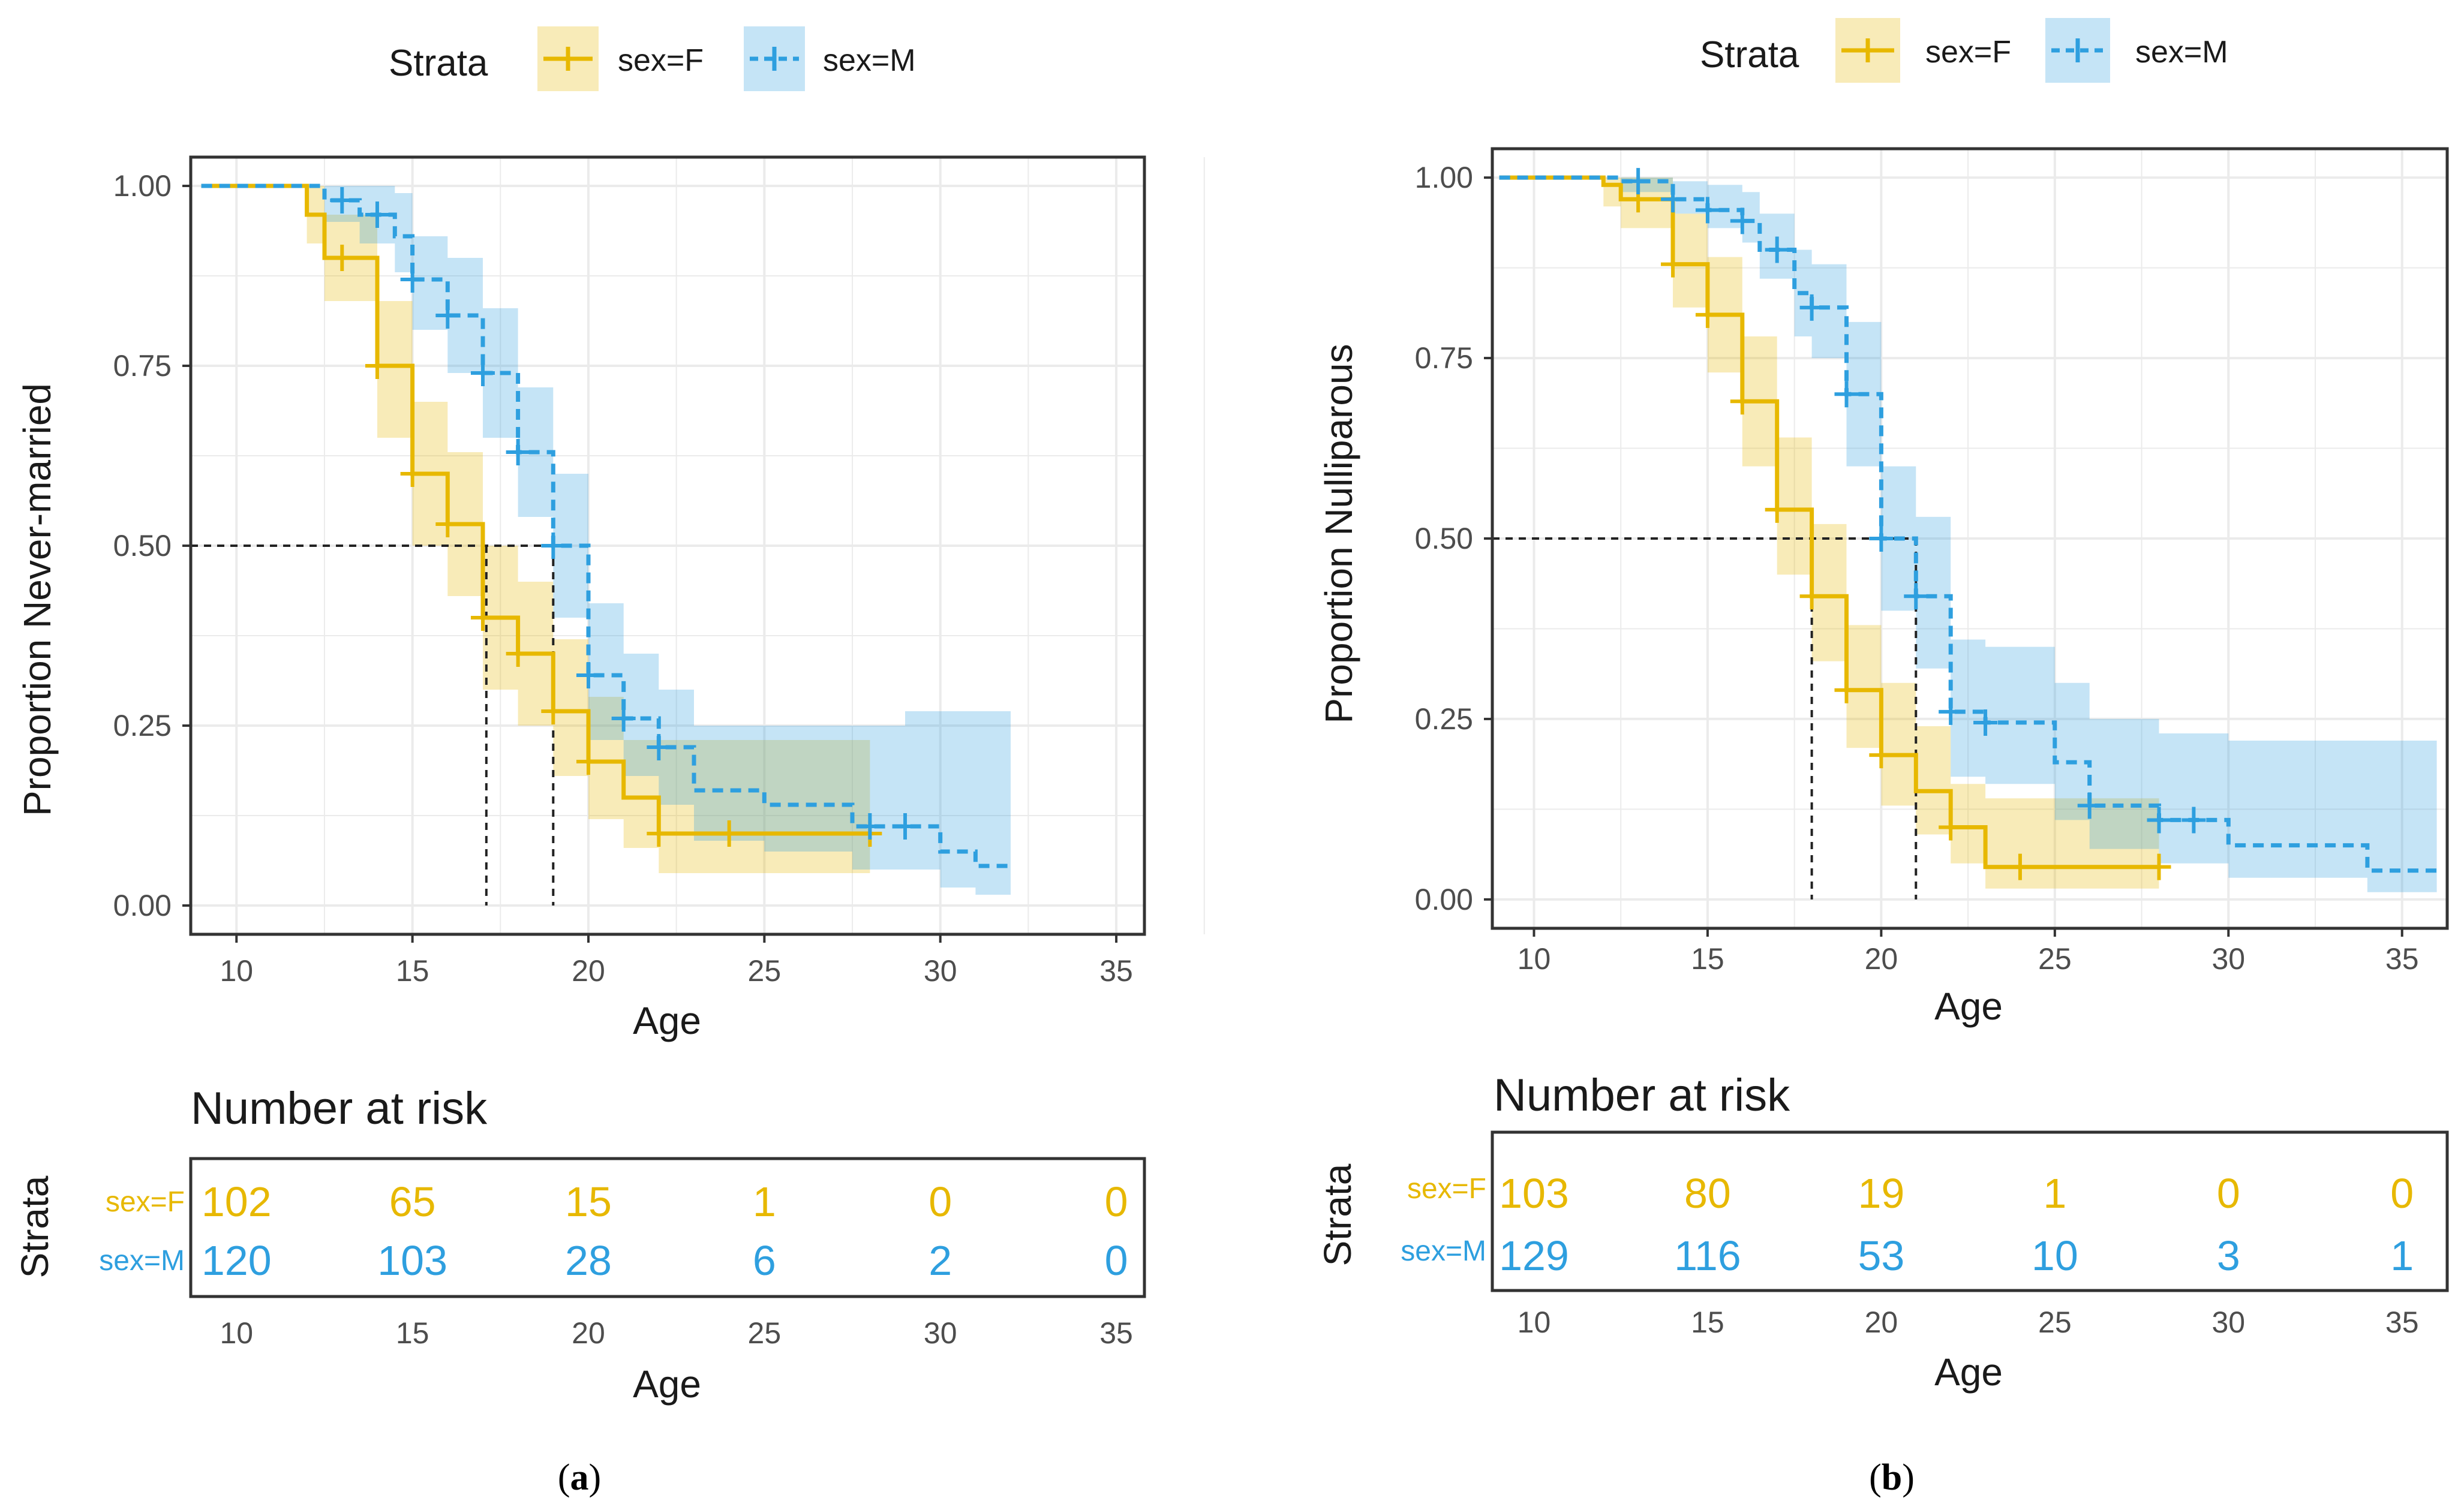 Image resolution: width=2464 pixels, height=1504 pixels. Describe the element at coordinates (2054, 1193) in the screenshot. I see `risk-value-sex=F-p1-3: 1` at that location.